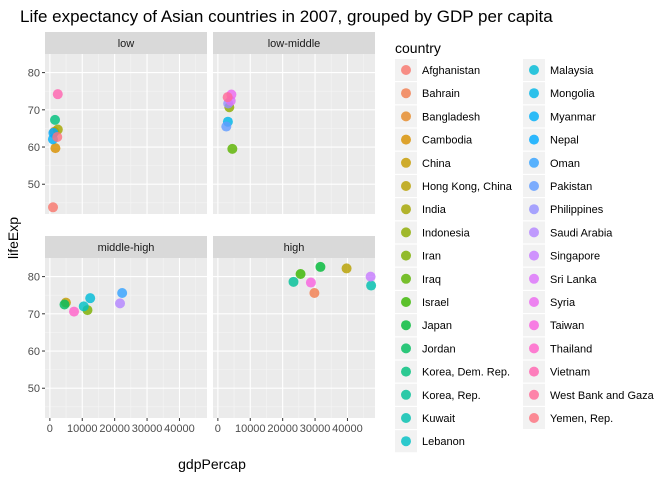 The image size is (672, 485). I want to click on legend-label: Malaysia, so click(572, 71).